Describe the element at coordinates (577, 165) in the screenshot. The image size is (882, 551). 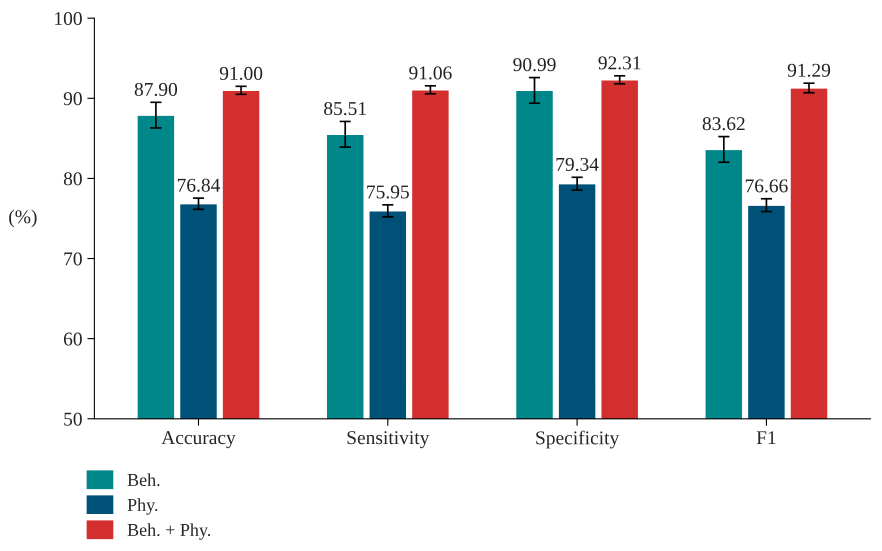
I see `data-label: 79.34` at that location.